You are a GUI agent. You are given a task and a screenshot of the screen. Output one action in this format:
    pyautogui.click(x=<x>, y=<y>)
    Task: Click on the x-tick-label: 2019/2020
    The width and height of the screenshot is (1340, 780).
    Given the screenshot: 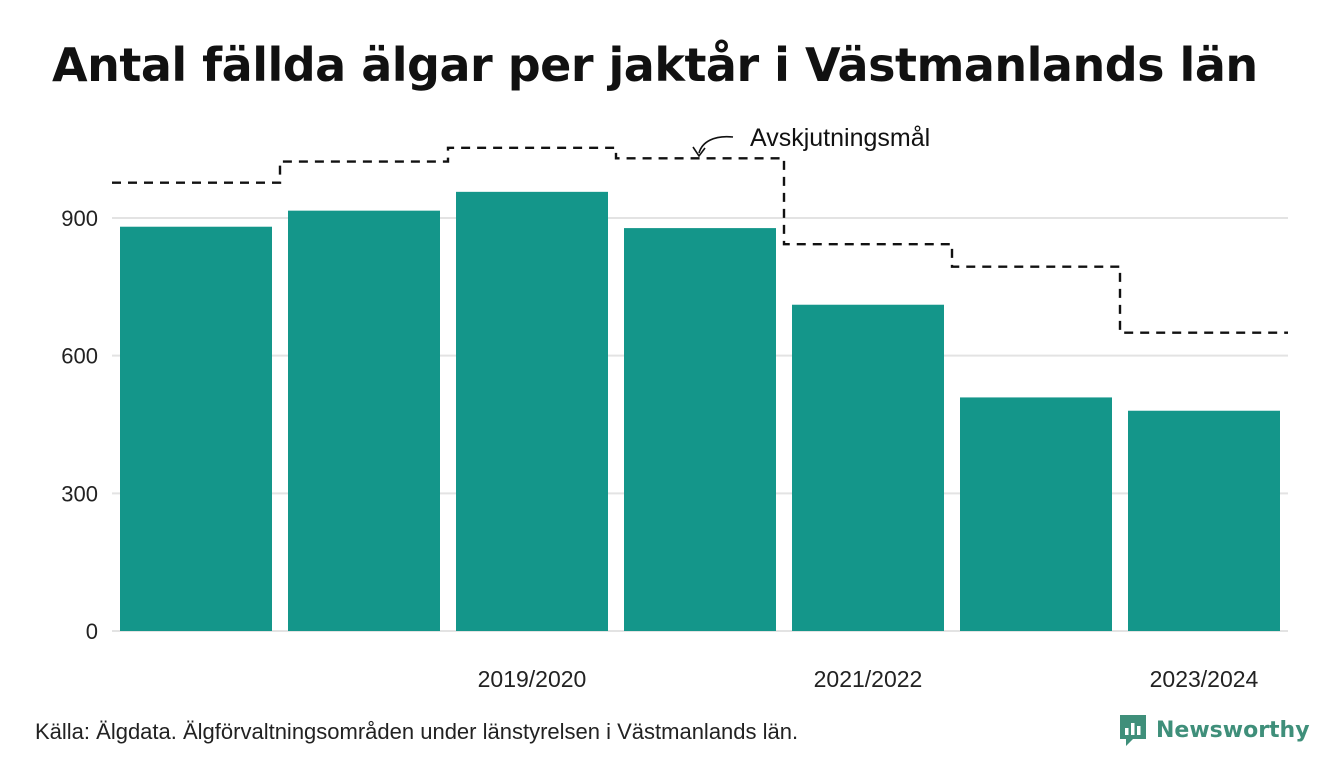 What is the action you would take?
    pyautogui.click(x=532, y=679)
    